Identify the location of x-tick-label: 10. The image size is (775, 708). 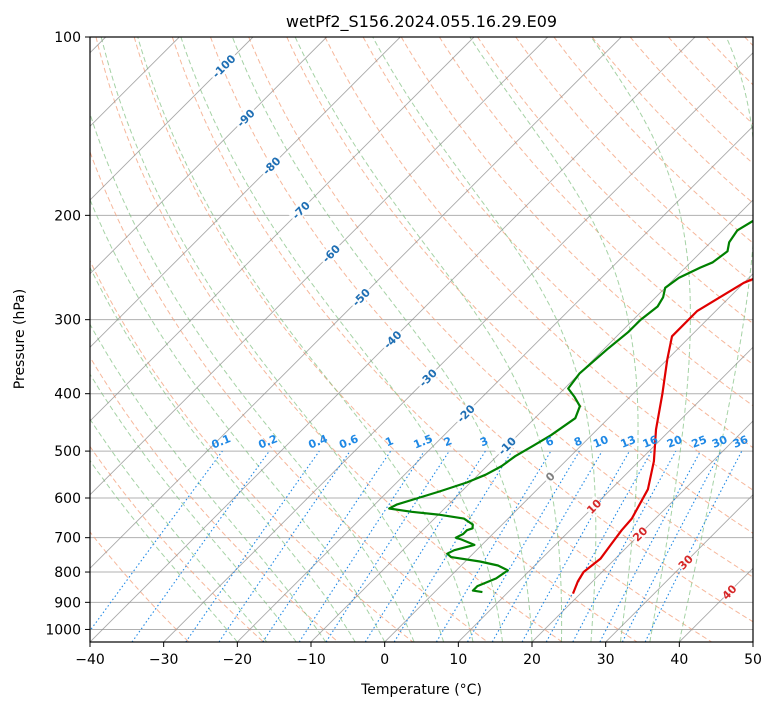
(458, 660).